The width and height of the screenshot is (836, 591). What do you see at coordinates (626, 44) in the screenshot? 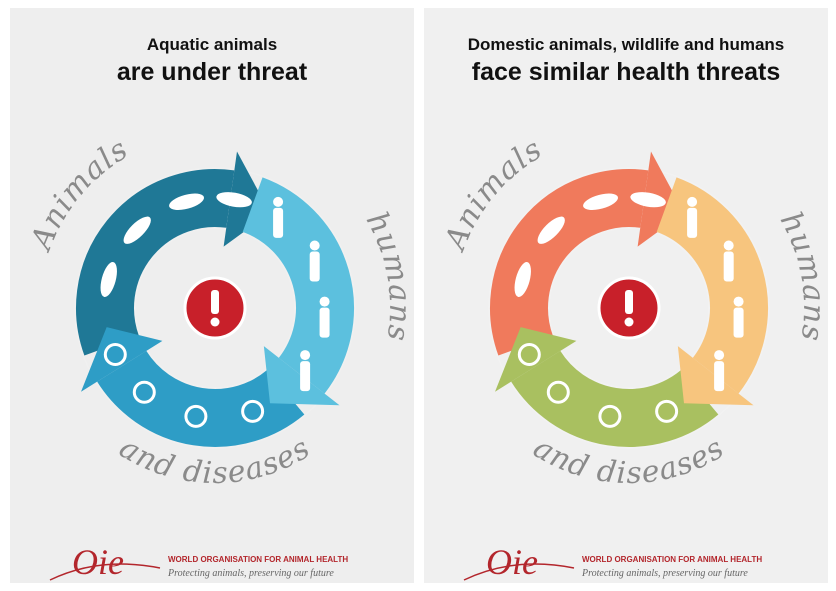
I see `title-line-1: Domestic animals, wildlife and humans` at bounding box center [626, 44].